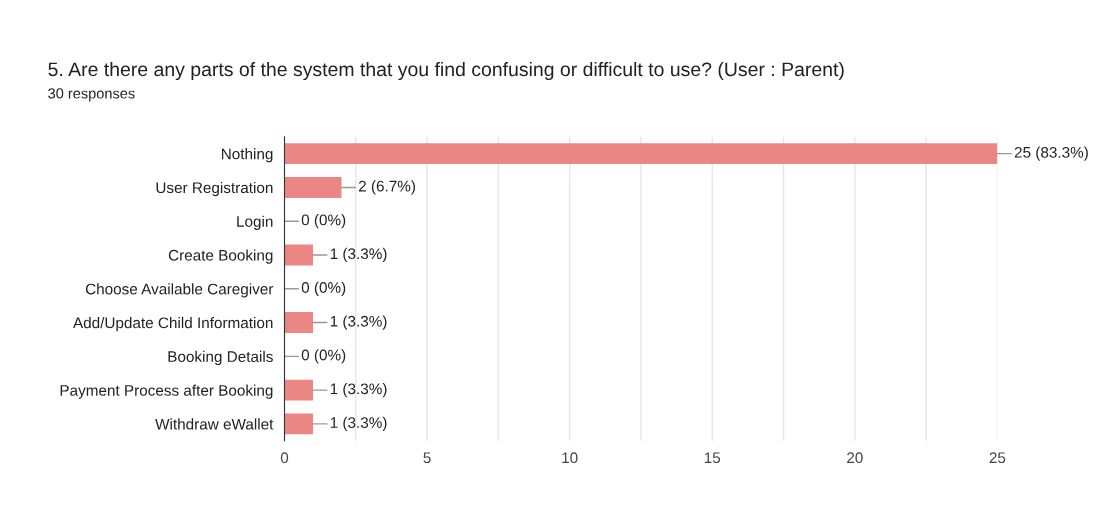 This screenshot has height=526, width=1107. I want to click on y-tick-label: Login, so click(255, 222).